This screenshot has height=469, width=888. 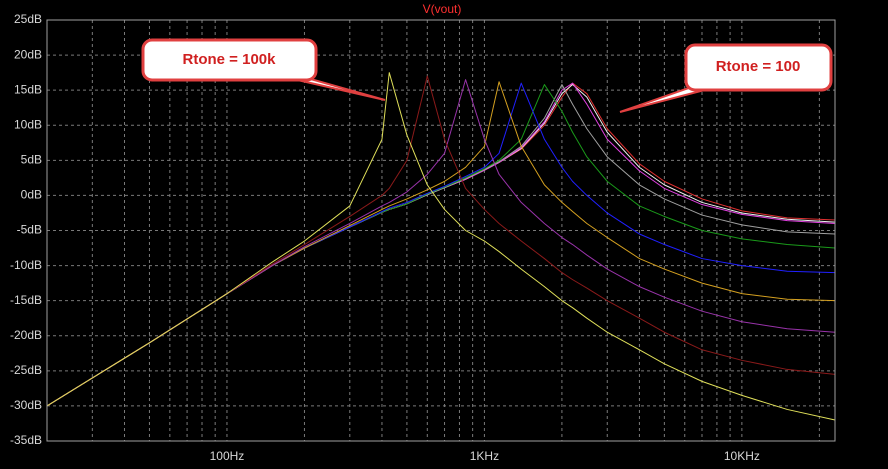 I want to click on y-tick-label: 10dB, so click(x=28, y=124).